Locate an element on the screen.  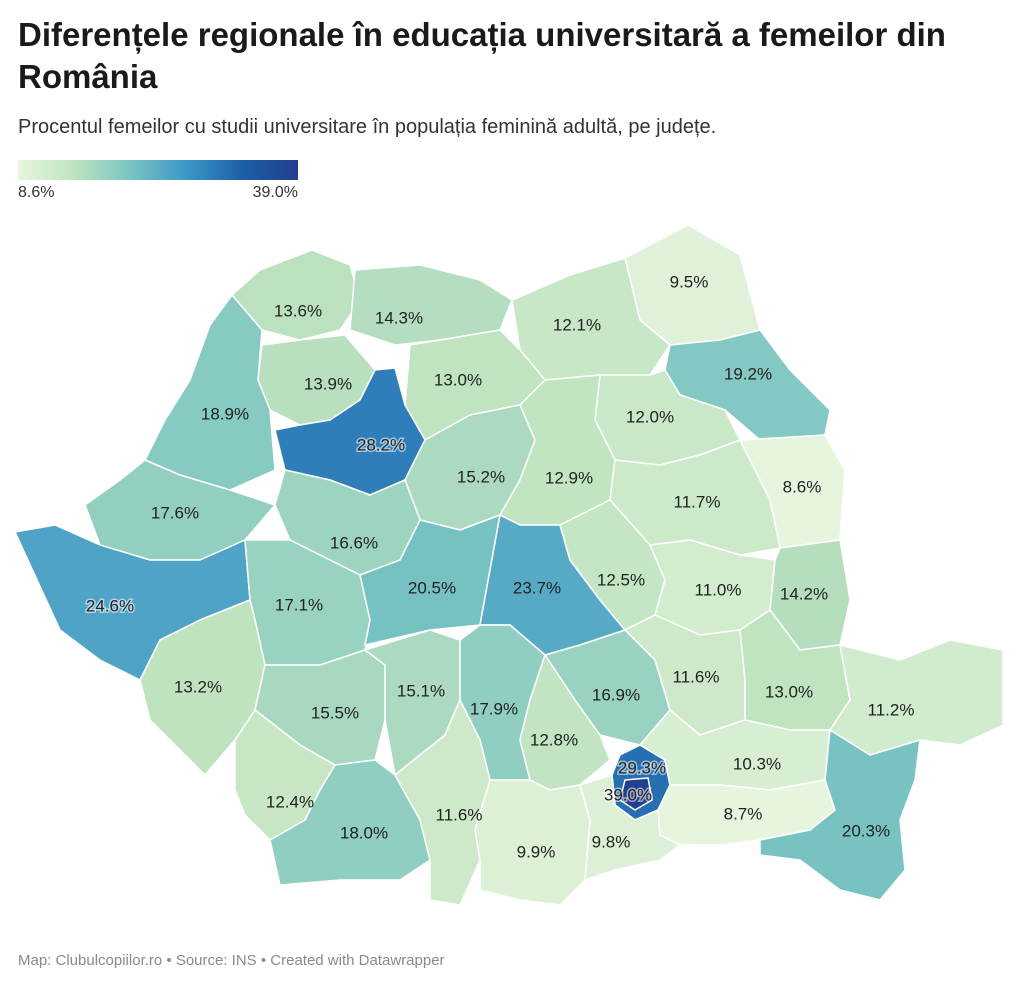
county-value-label: 17.1% is located at coordinates (299, 604).